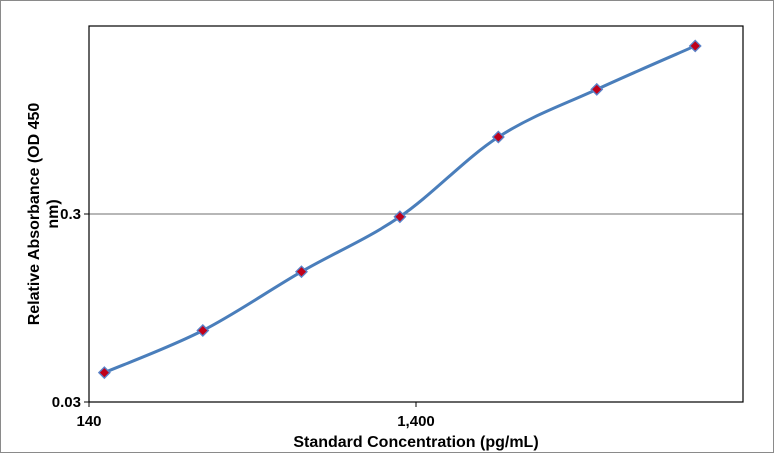  I want to click on x-axis-title: Standard Concentration (pg/mL), so click(415, 442).